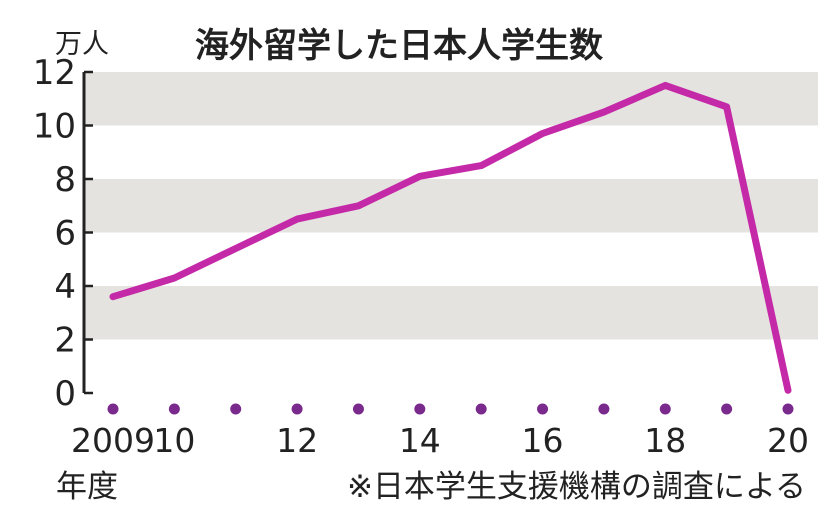  What do you see at coordinates (65, 394) in the screenshot?
I see `y-tick-label: 0` at bounding box center [65, 394].